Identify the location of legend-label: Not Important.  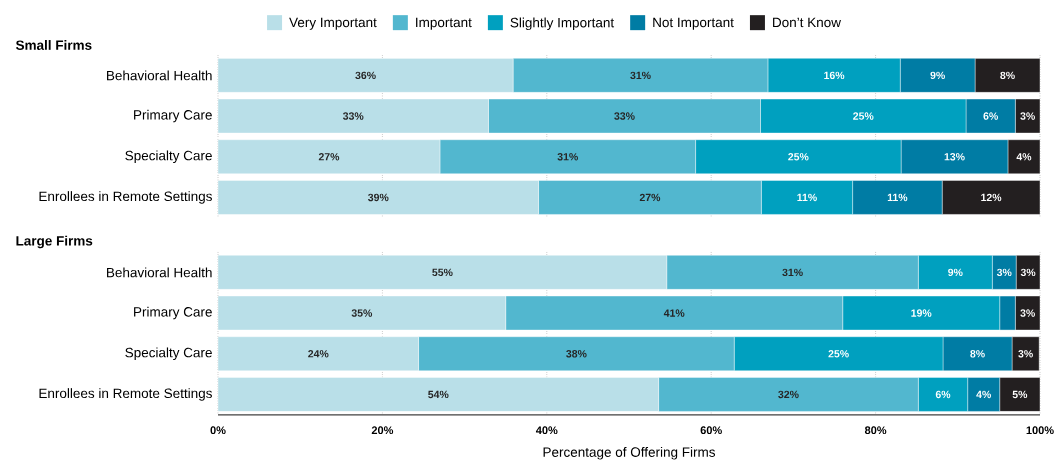
(693, 23).